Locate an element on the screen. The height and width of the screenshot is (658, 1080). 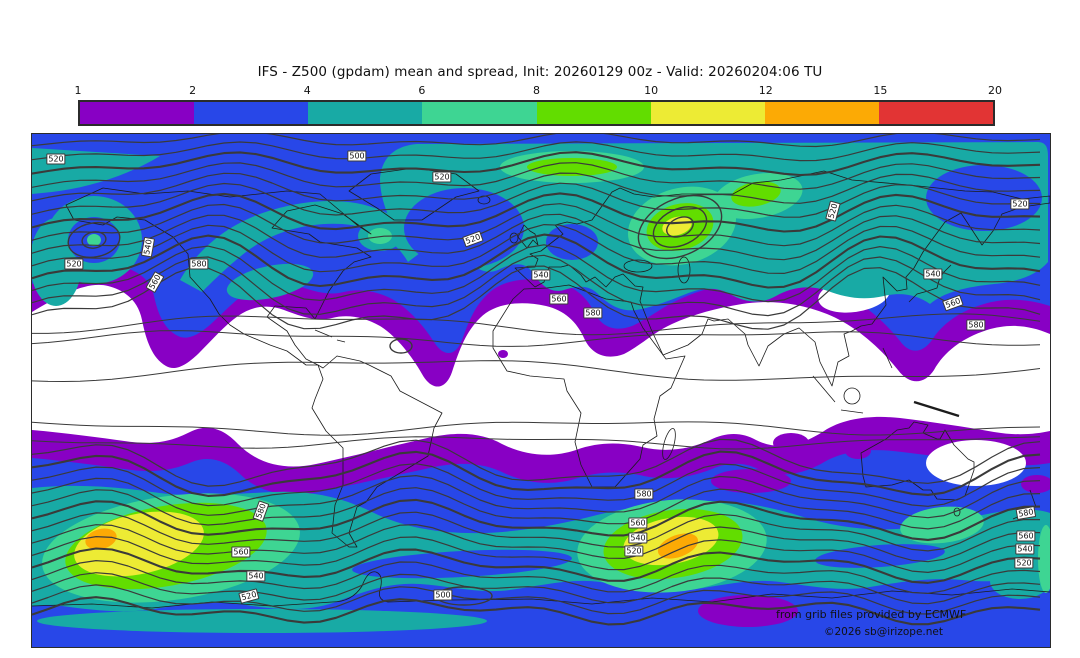
colorbar is located at coordinates (536, 113).